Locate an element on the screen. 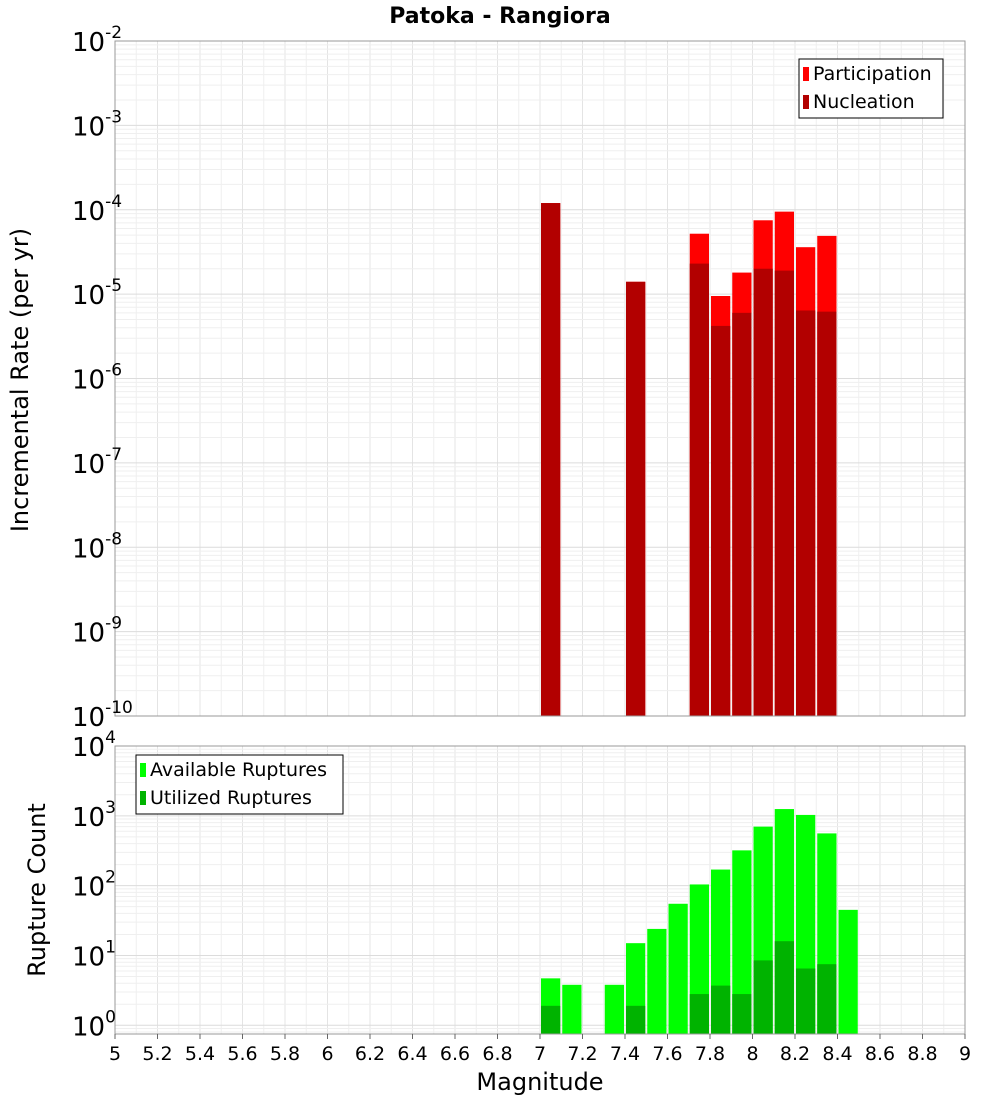 This screenshot has width=1000, height=1104. legend-label-nucleation: Nucleation is located at coordinates (864, 102).